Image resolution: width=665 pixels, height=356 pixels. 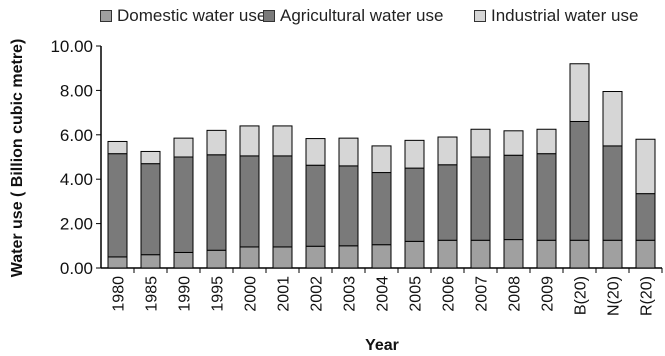 What do you see at coordinates (106, 16) in the screenshot?
I see `legend-swatch-domestic` at bounding box center [106, 16].